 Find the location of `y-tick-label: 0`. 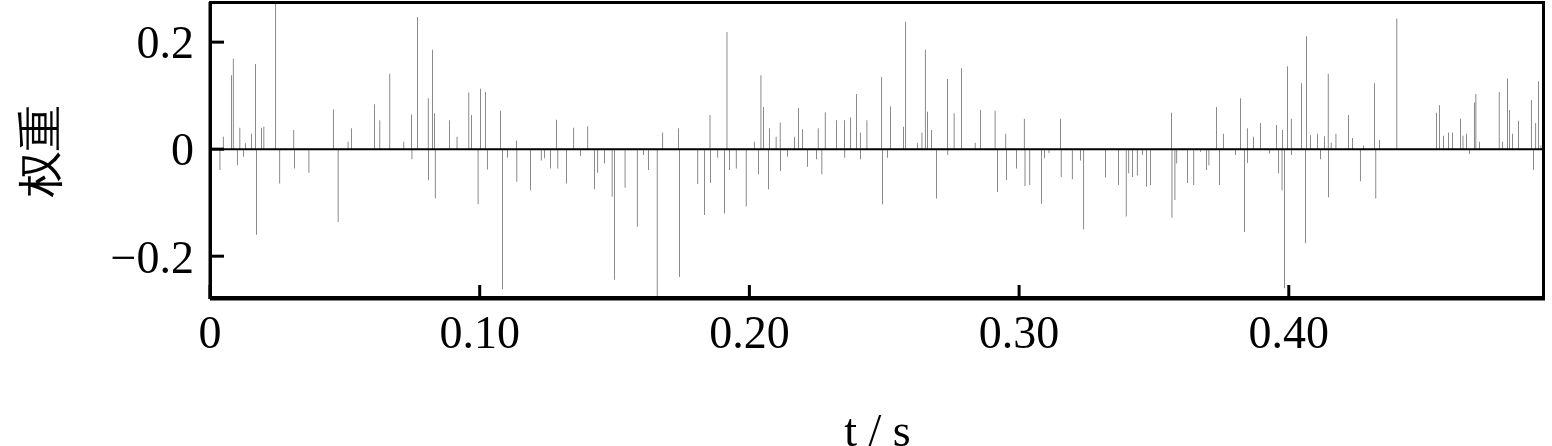

y-tick-label: 0 is located at coordinates (182, 150).